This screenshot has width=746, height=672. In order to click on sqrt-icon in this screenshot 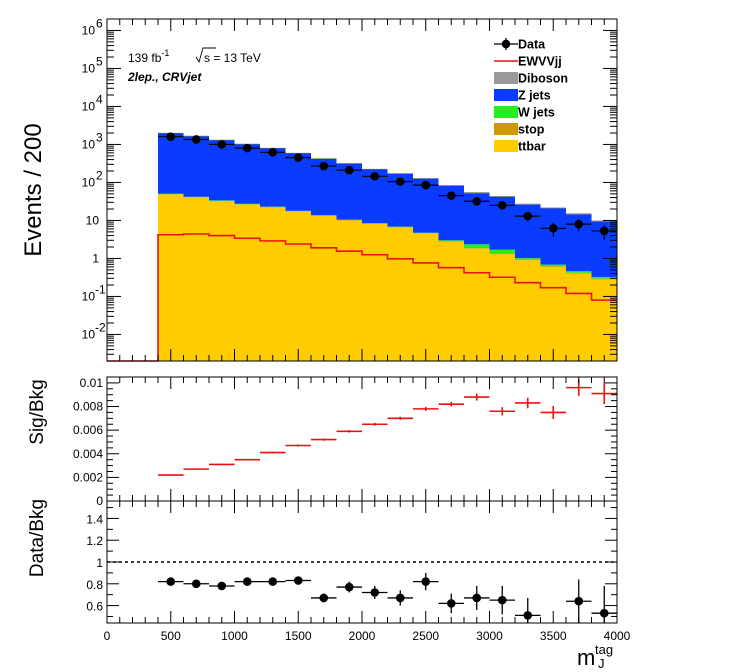, I will do `click(205, 55)`.